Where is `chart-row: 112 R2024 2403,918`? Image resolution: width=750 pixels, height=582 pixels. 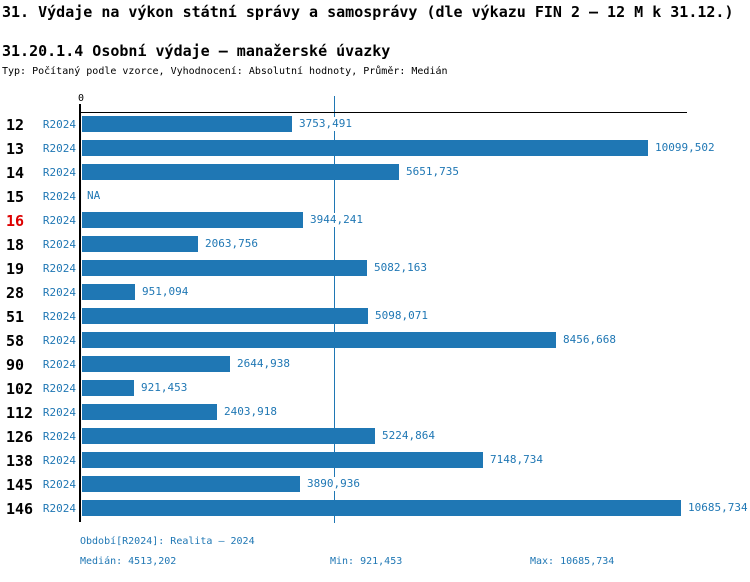
chart-row: 112 R2024 2403,918 is located at coordinates (375, 412).